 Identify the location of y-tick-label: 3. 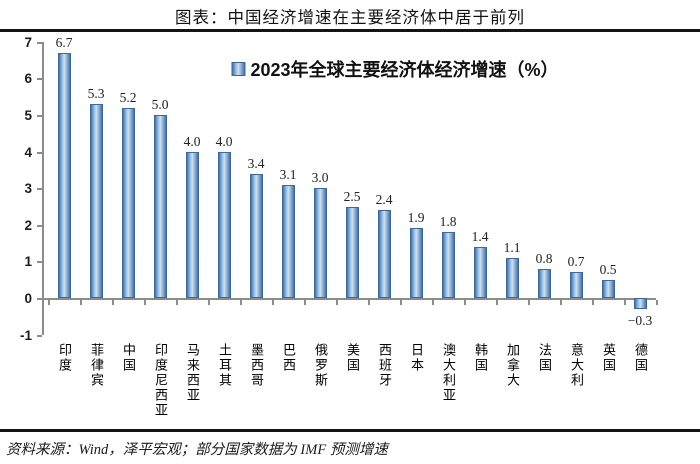
(28, 189).